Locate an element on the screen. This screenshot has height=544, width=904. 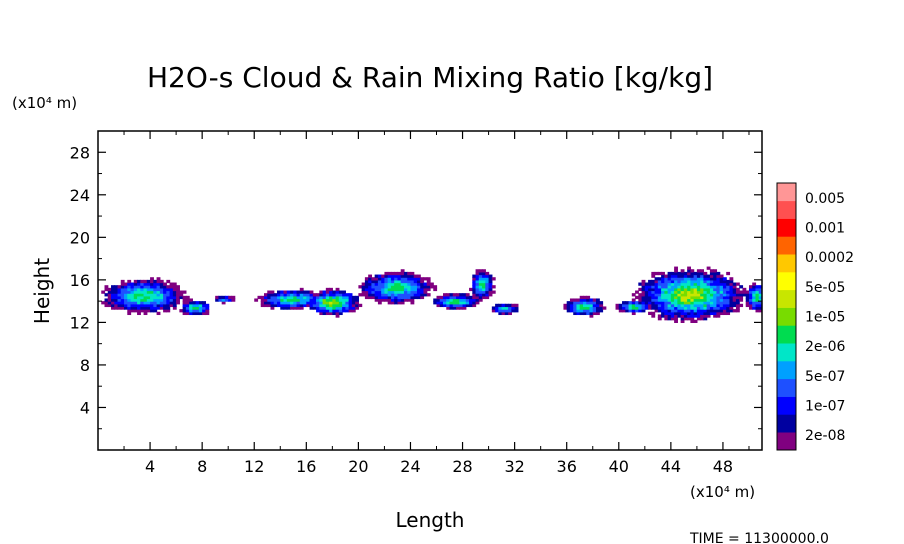
x-tick-label: 40 is located at coordinates (619, 466).